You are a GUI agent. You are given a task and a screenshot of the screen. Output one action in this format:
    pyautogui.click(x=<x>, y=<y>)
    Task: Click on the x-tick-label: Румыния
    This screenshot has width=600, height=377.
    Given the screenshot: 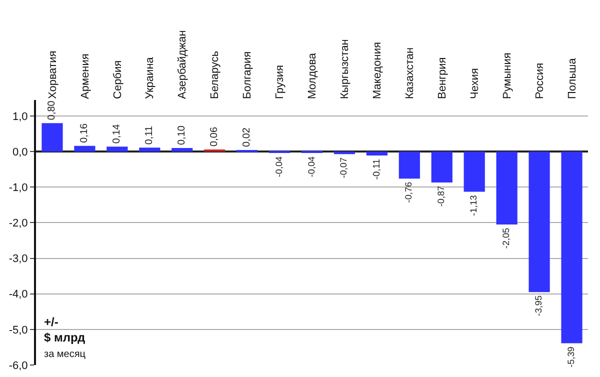 What is the action you would take?
    pyautogui.click(x=507, y=75)
    